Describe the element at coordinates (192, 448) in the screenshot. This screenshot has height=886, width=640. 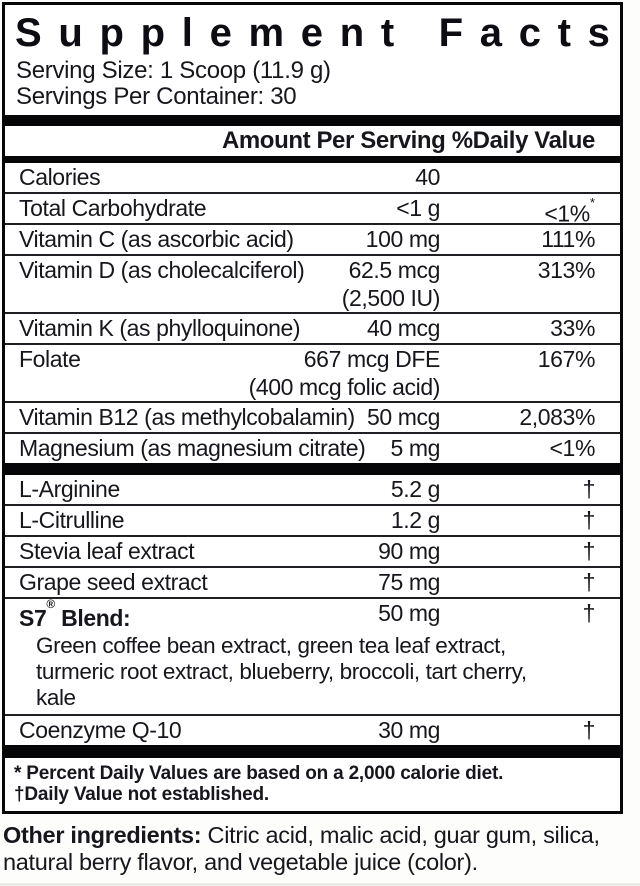
I see `nutrient-name: Magnesium (as magnesium citrate)` at that location.